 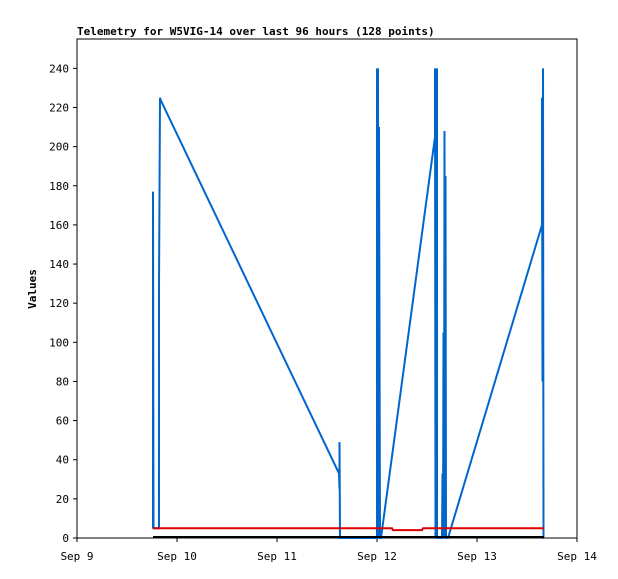 I want to click on y-tick-label: 160, so click(x=59, y=225).